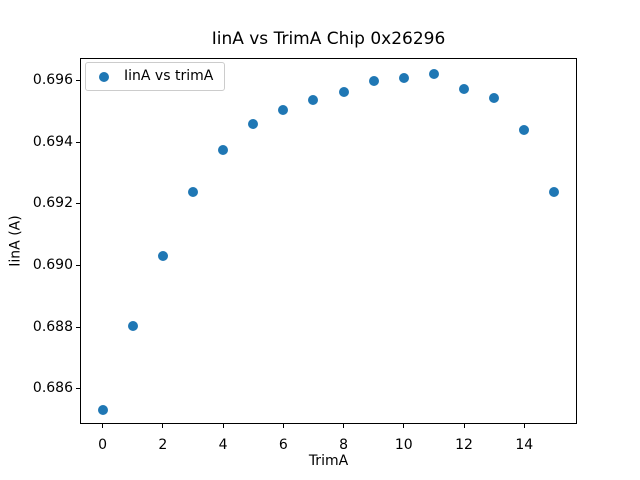 This screenshot has height=480, width=640. What do you see at coordinates (163, 445) in the screenshot?
I see `x-tick-label: 2` at bounding box center [163, 445].